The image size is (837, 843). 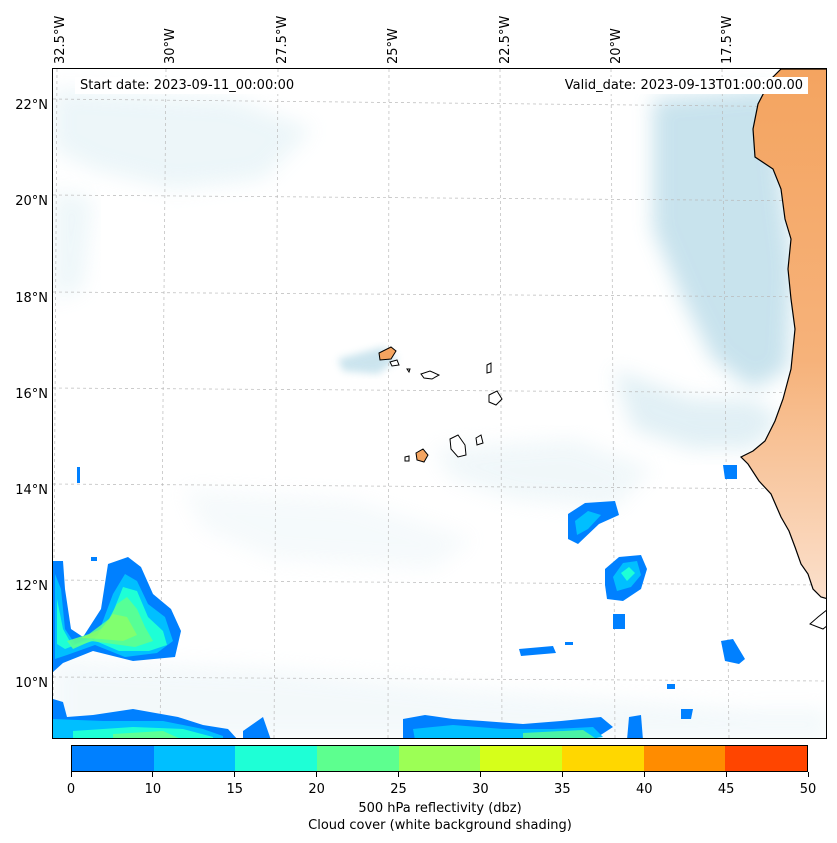 What do you see at coordinates (31, 105) in the screenshot?
I see `lat-tick-label: 22°N` at bounding box center [31, 105].